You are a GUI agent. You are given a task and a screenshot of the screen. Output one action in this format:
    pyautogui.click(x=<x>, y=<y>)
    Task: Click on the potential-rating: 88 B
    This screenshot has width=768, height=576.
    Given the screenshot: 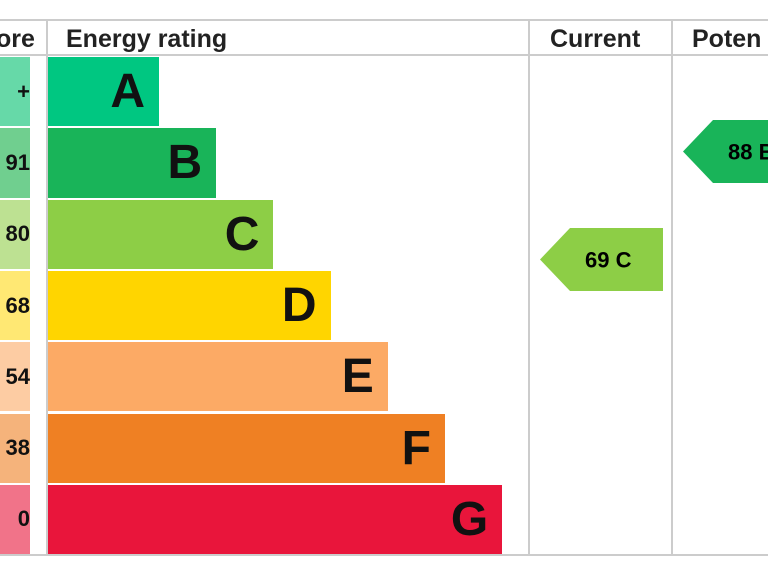 What is the action you would take?
    pyautogui.click(x=725, y=151)
    